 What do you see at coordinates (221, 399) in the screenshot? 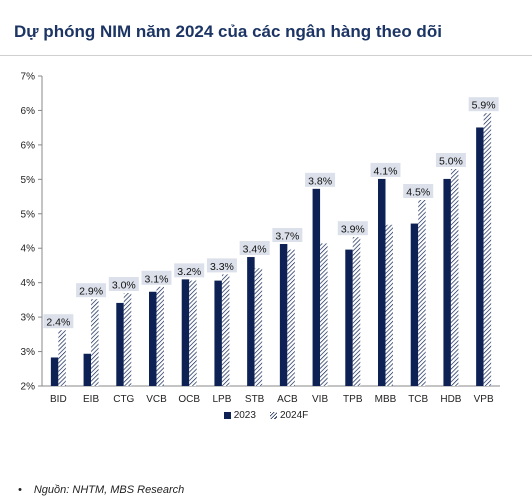
I see `x-tick-label: LPB` at bounding box center [221, 399].